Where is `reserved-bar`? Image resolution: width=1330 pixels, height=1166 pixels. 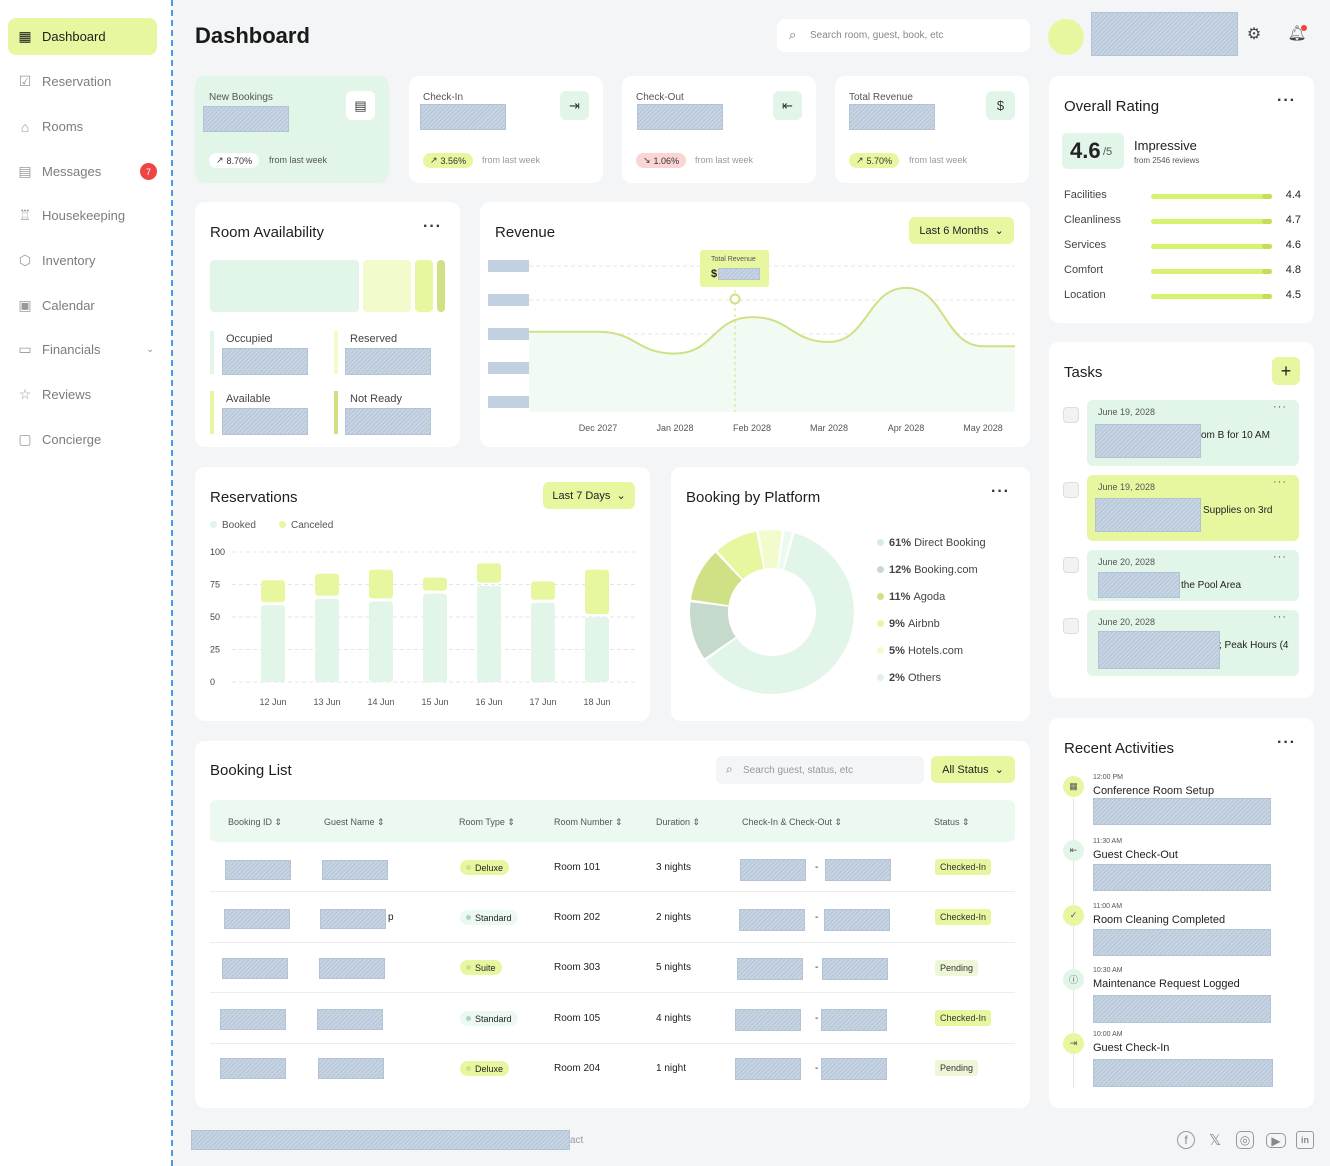 reserved-bar is located at coordinates (387, 286).